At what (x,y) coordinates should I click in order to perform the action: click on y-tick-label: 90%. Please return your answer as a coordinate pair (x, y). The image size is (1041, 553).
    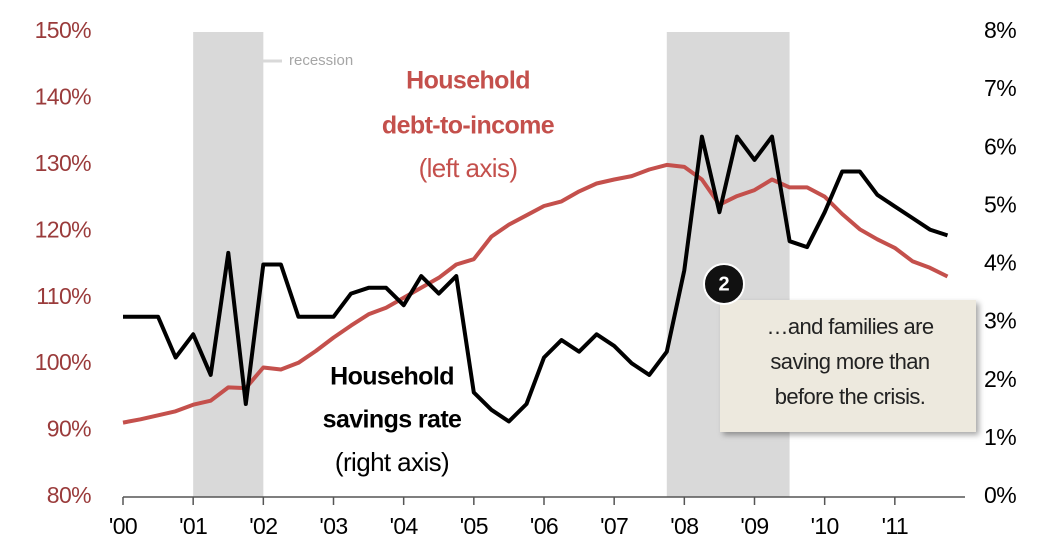
    Looking at the image, I should click on (69, 429).